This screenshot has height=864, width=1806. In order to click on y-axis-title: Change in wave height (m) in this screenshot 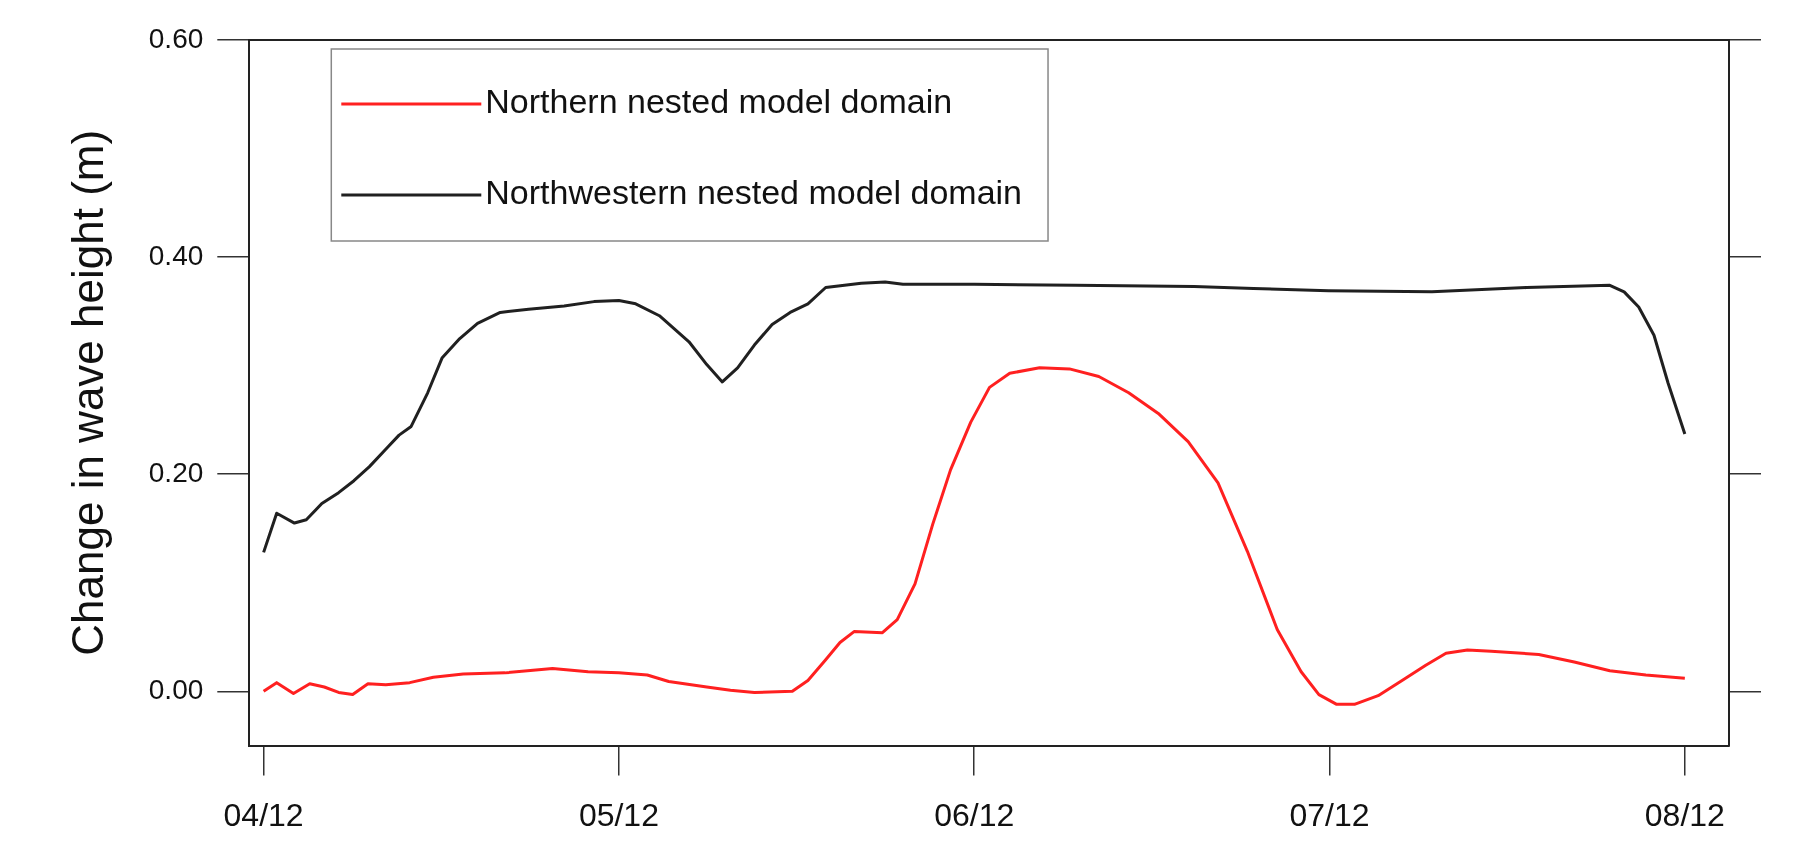, I will do `click(87, 392)`.